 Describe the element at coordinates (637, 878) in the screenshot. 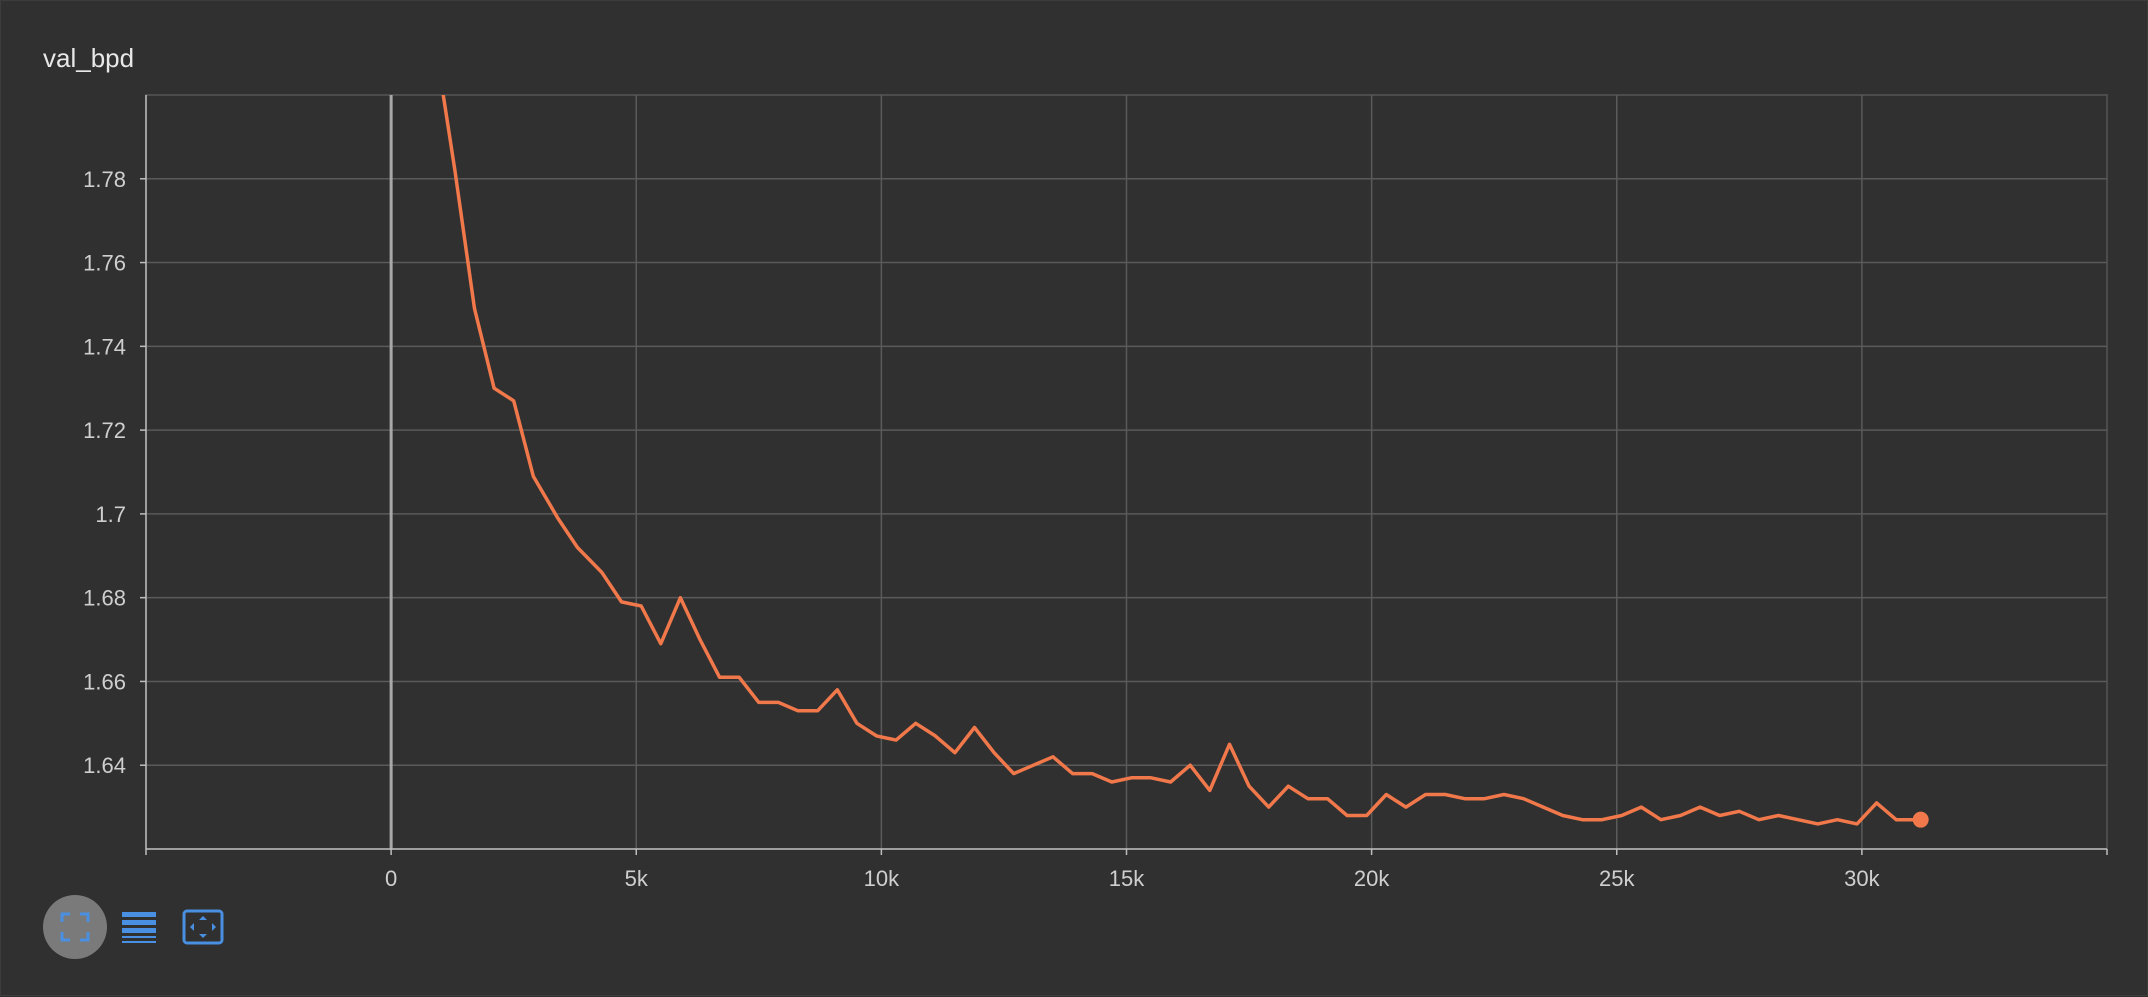

I see `x-tick-label: 5k` at that location.